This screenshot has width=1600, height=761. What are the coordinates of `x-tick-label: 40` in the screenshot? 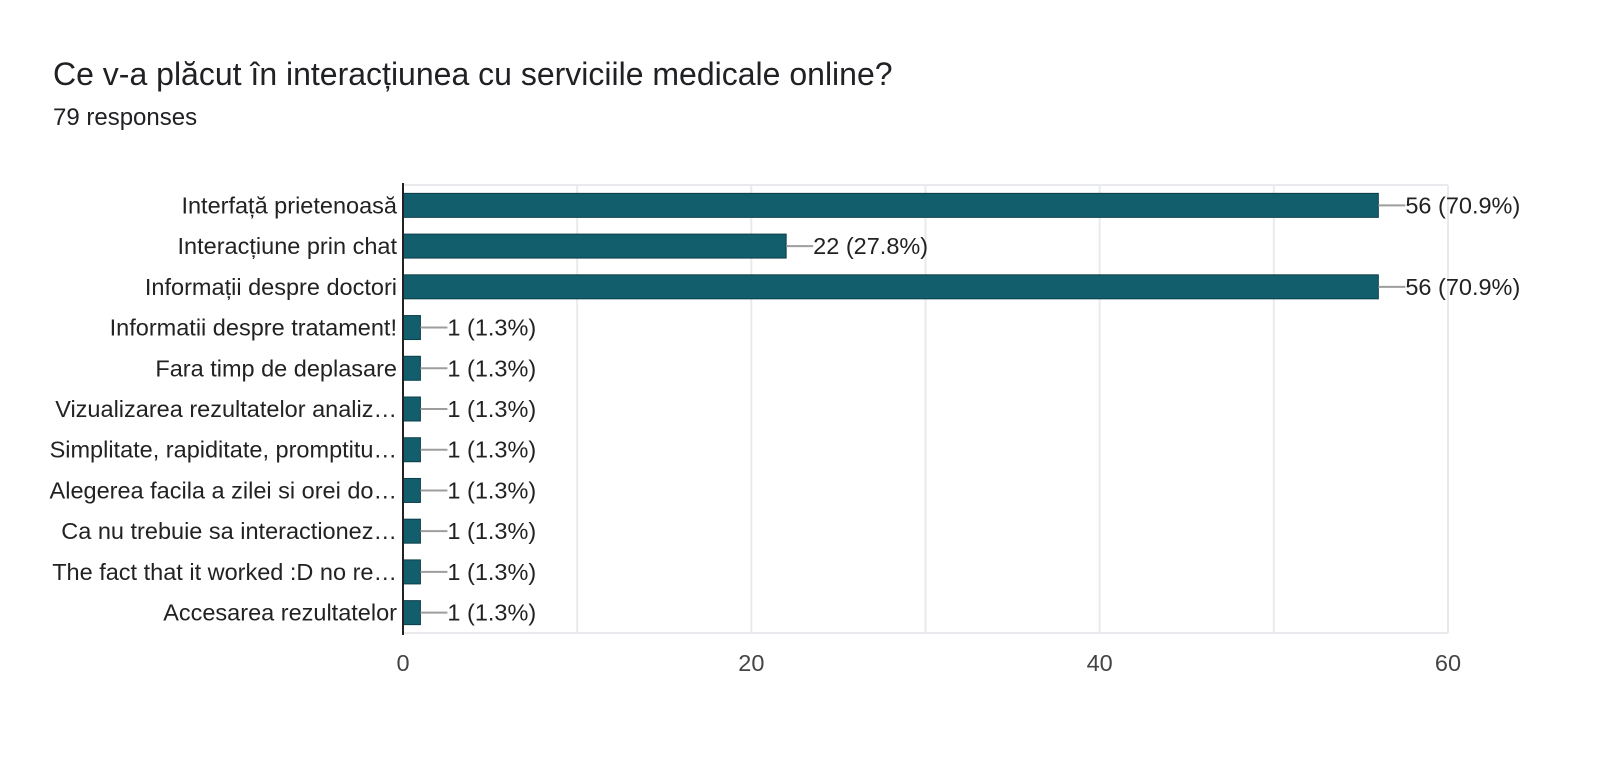 It's located at (1100, 663).